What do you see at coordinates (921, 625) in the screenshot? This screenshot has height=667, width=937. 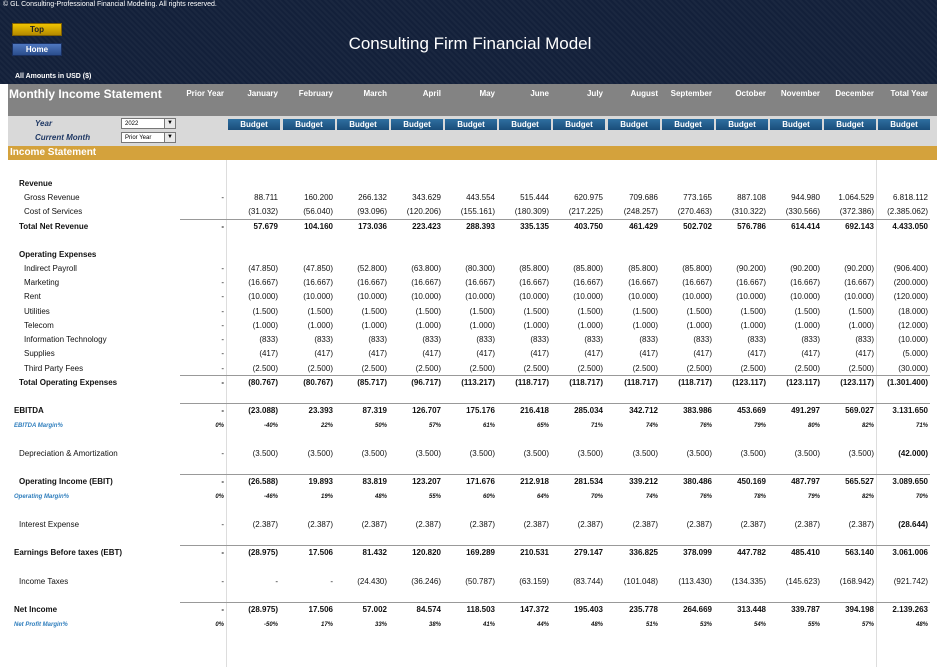 I see `cell-value: 48%` at bounding box center [921, 625].